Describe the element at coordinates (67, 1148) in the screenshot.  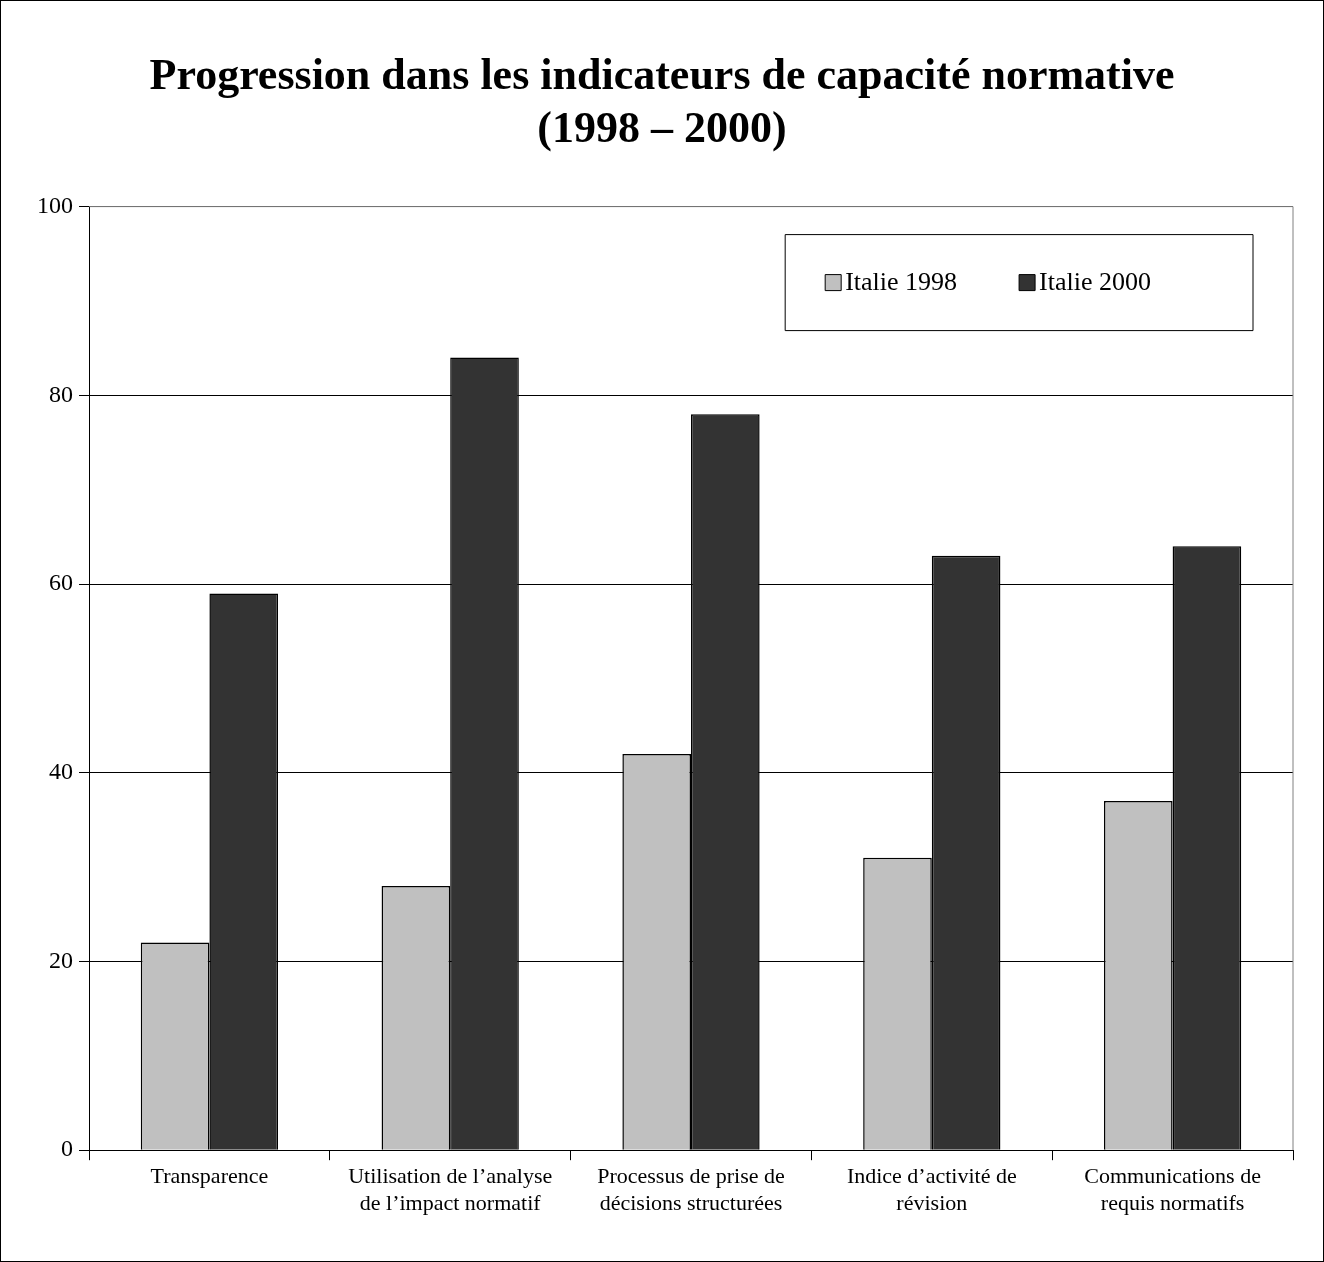
I see `y-tick-label: 0` at that location.